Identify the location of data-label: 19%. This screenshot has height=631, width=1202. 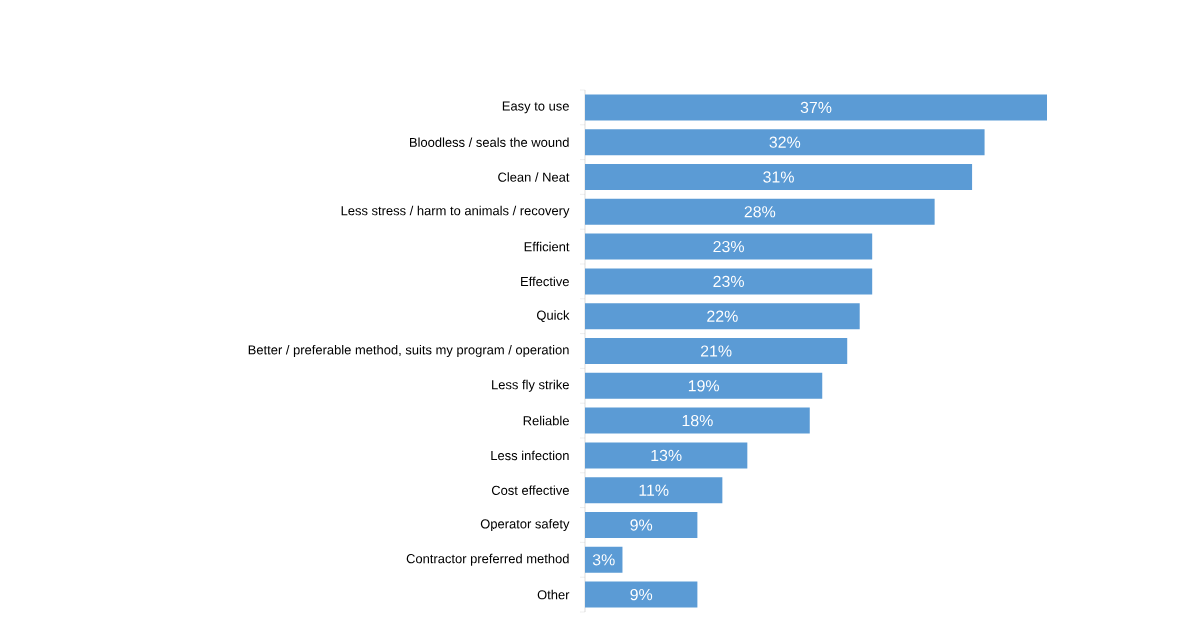
(704, 386).